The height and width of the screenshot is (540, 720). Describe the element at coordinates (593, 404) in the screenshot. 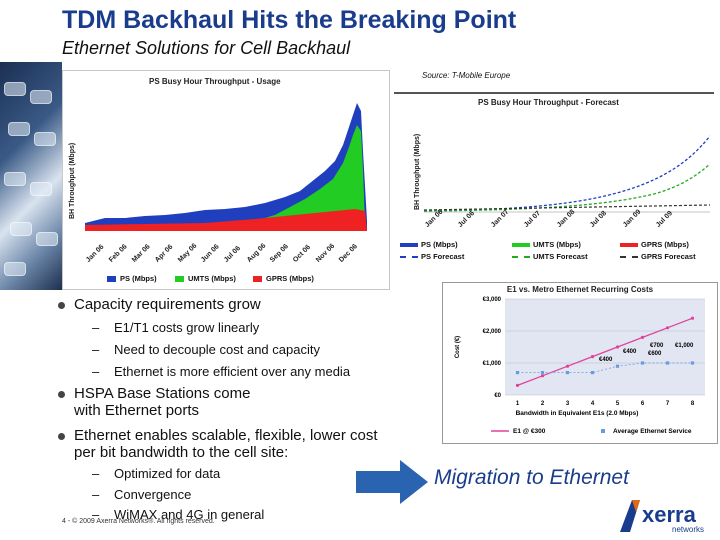

I see `x-tick-label: 4` at that location.